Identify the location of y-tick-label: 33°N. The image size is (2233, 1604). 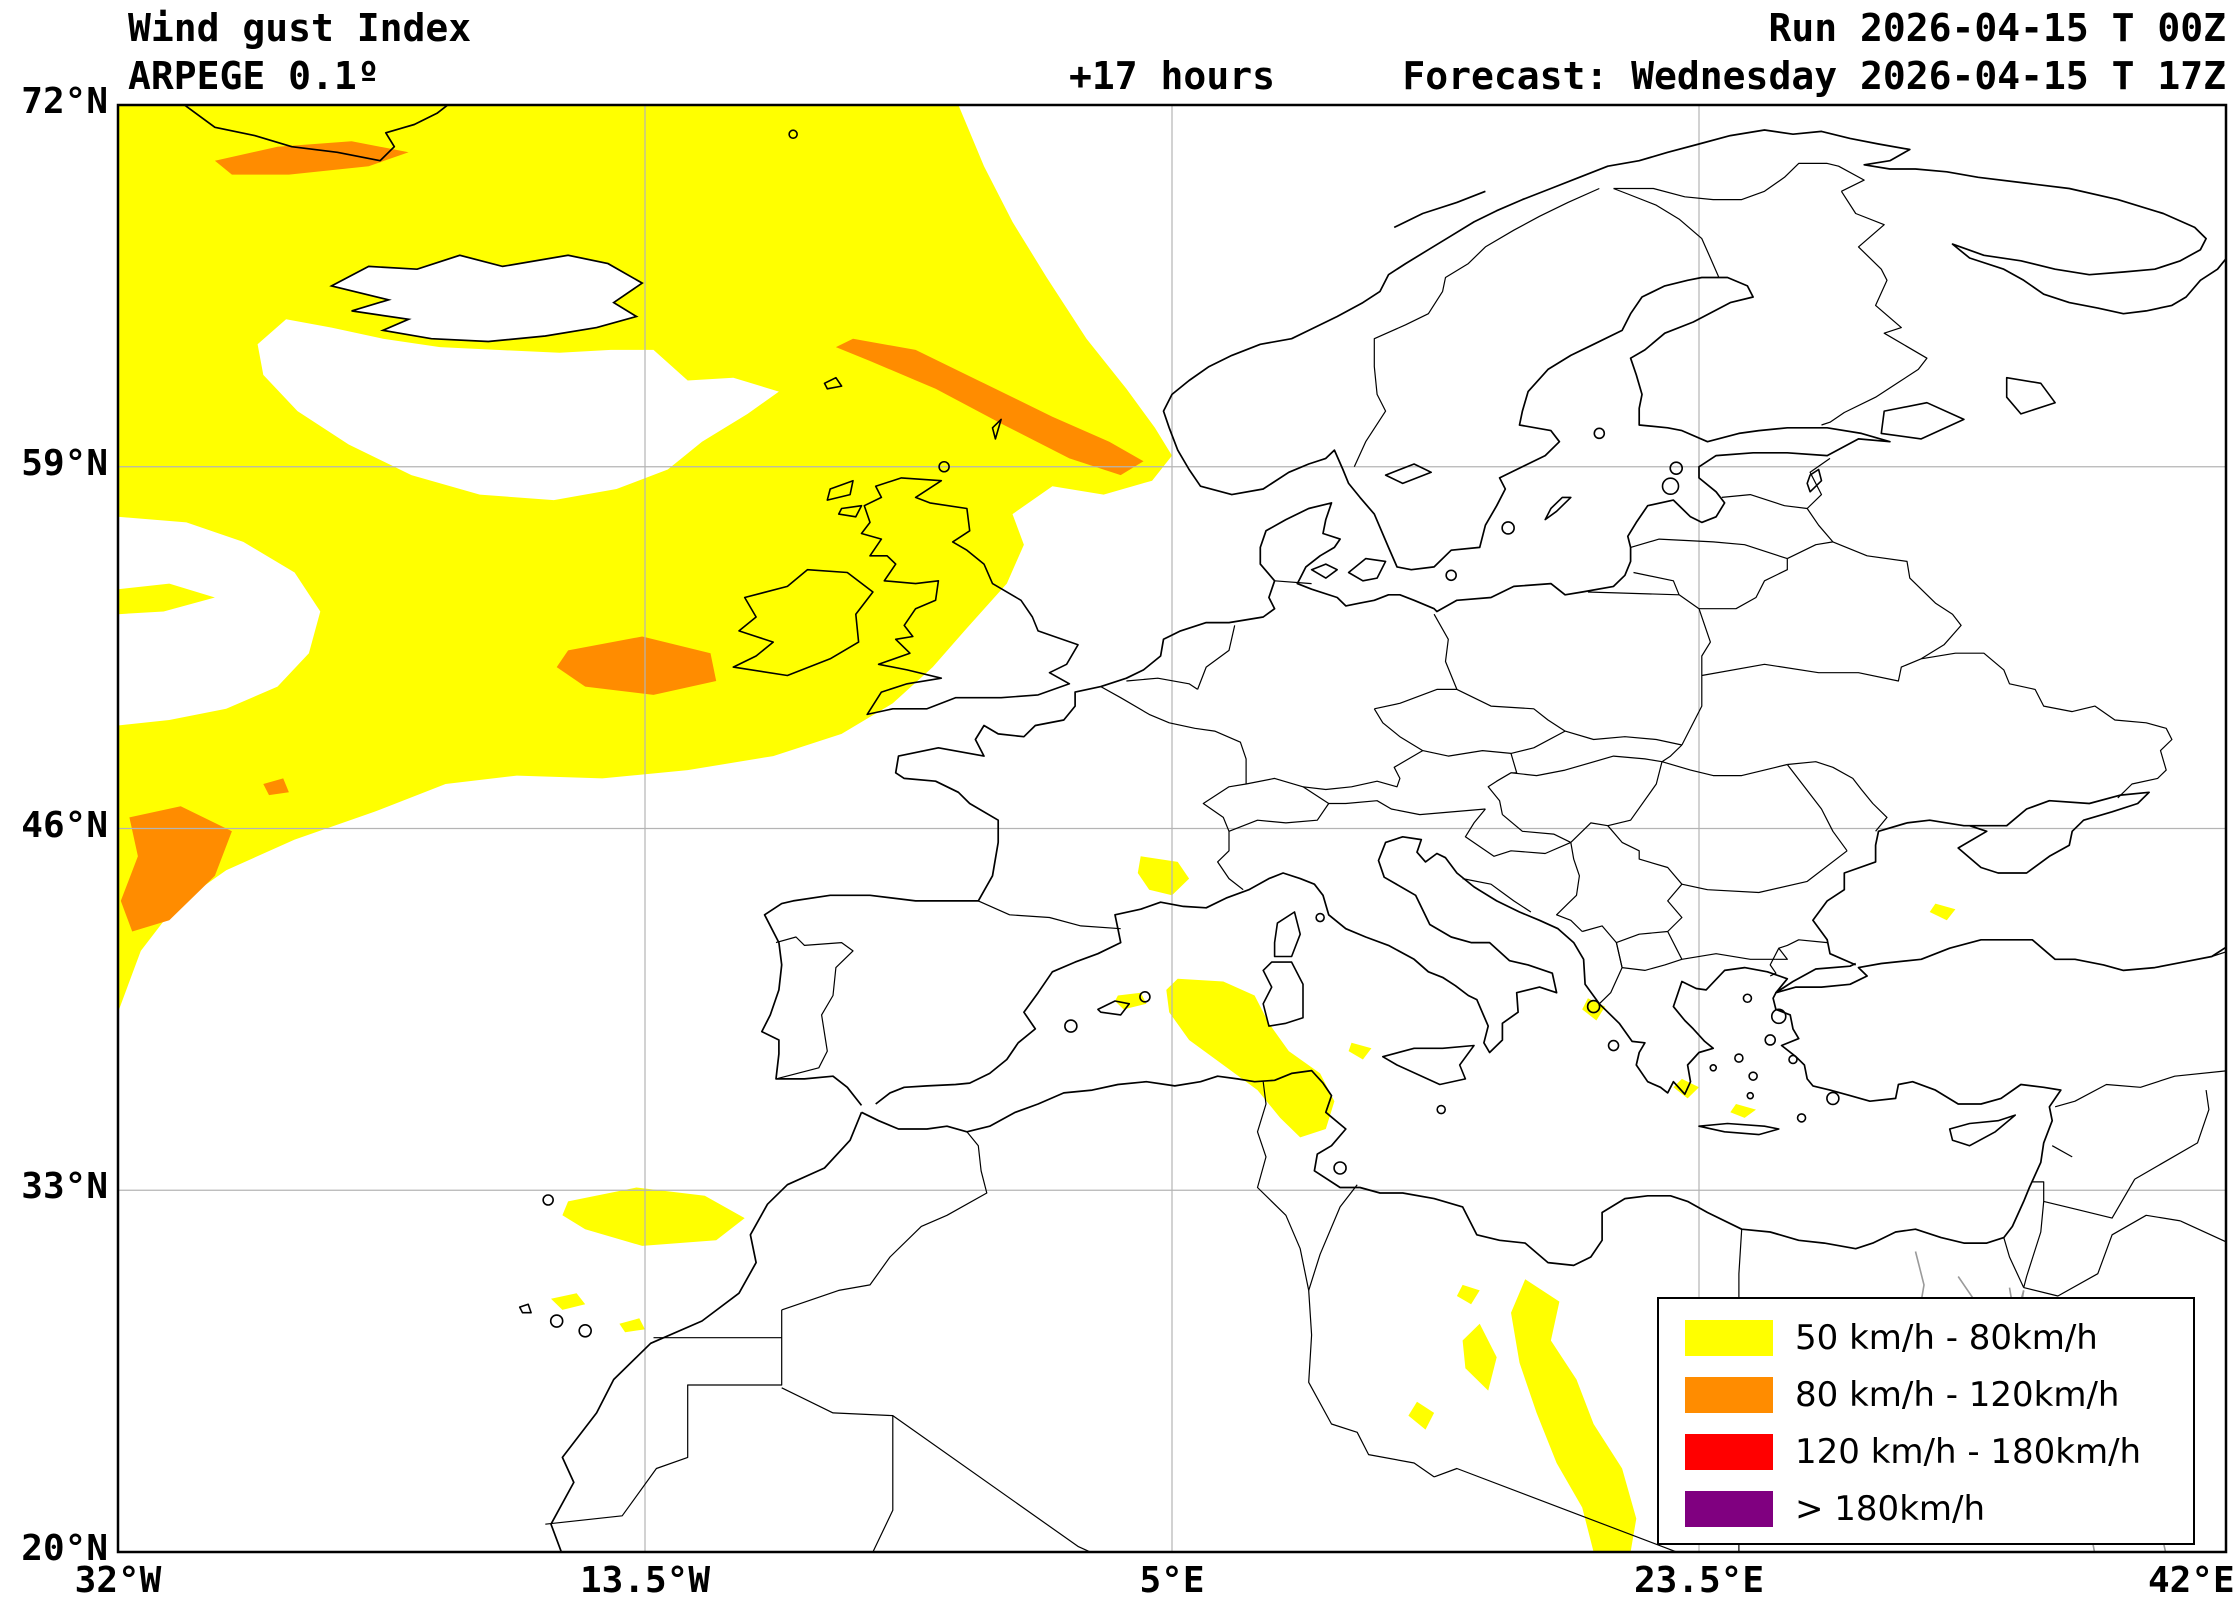
(64, 1187).